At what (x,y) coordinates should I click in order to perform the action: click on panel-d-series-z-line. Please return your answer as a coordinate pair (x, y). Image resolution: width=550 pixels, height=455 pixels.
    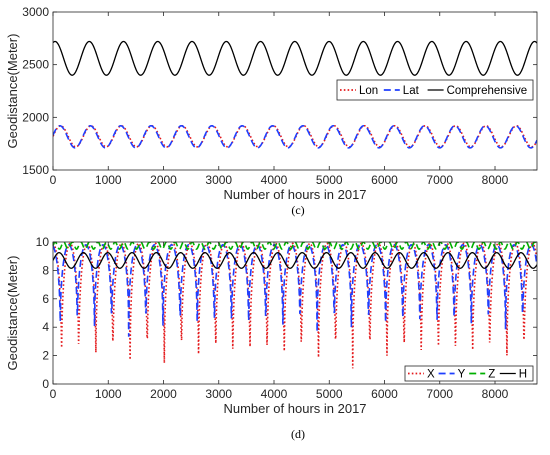
    Looking at the image, I should click on (295, 246).